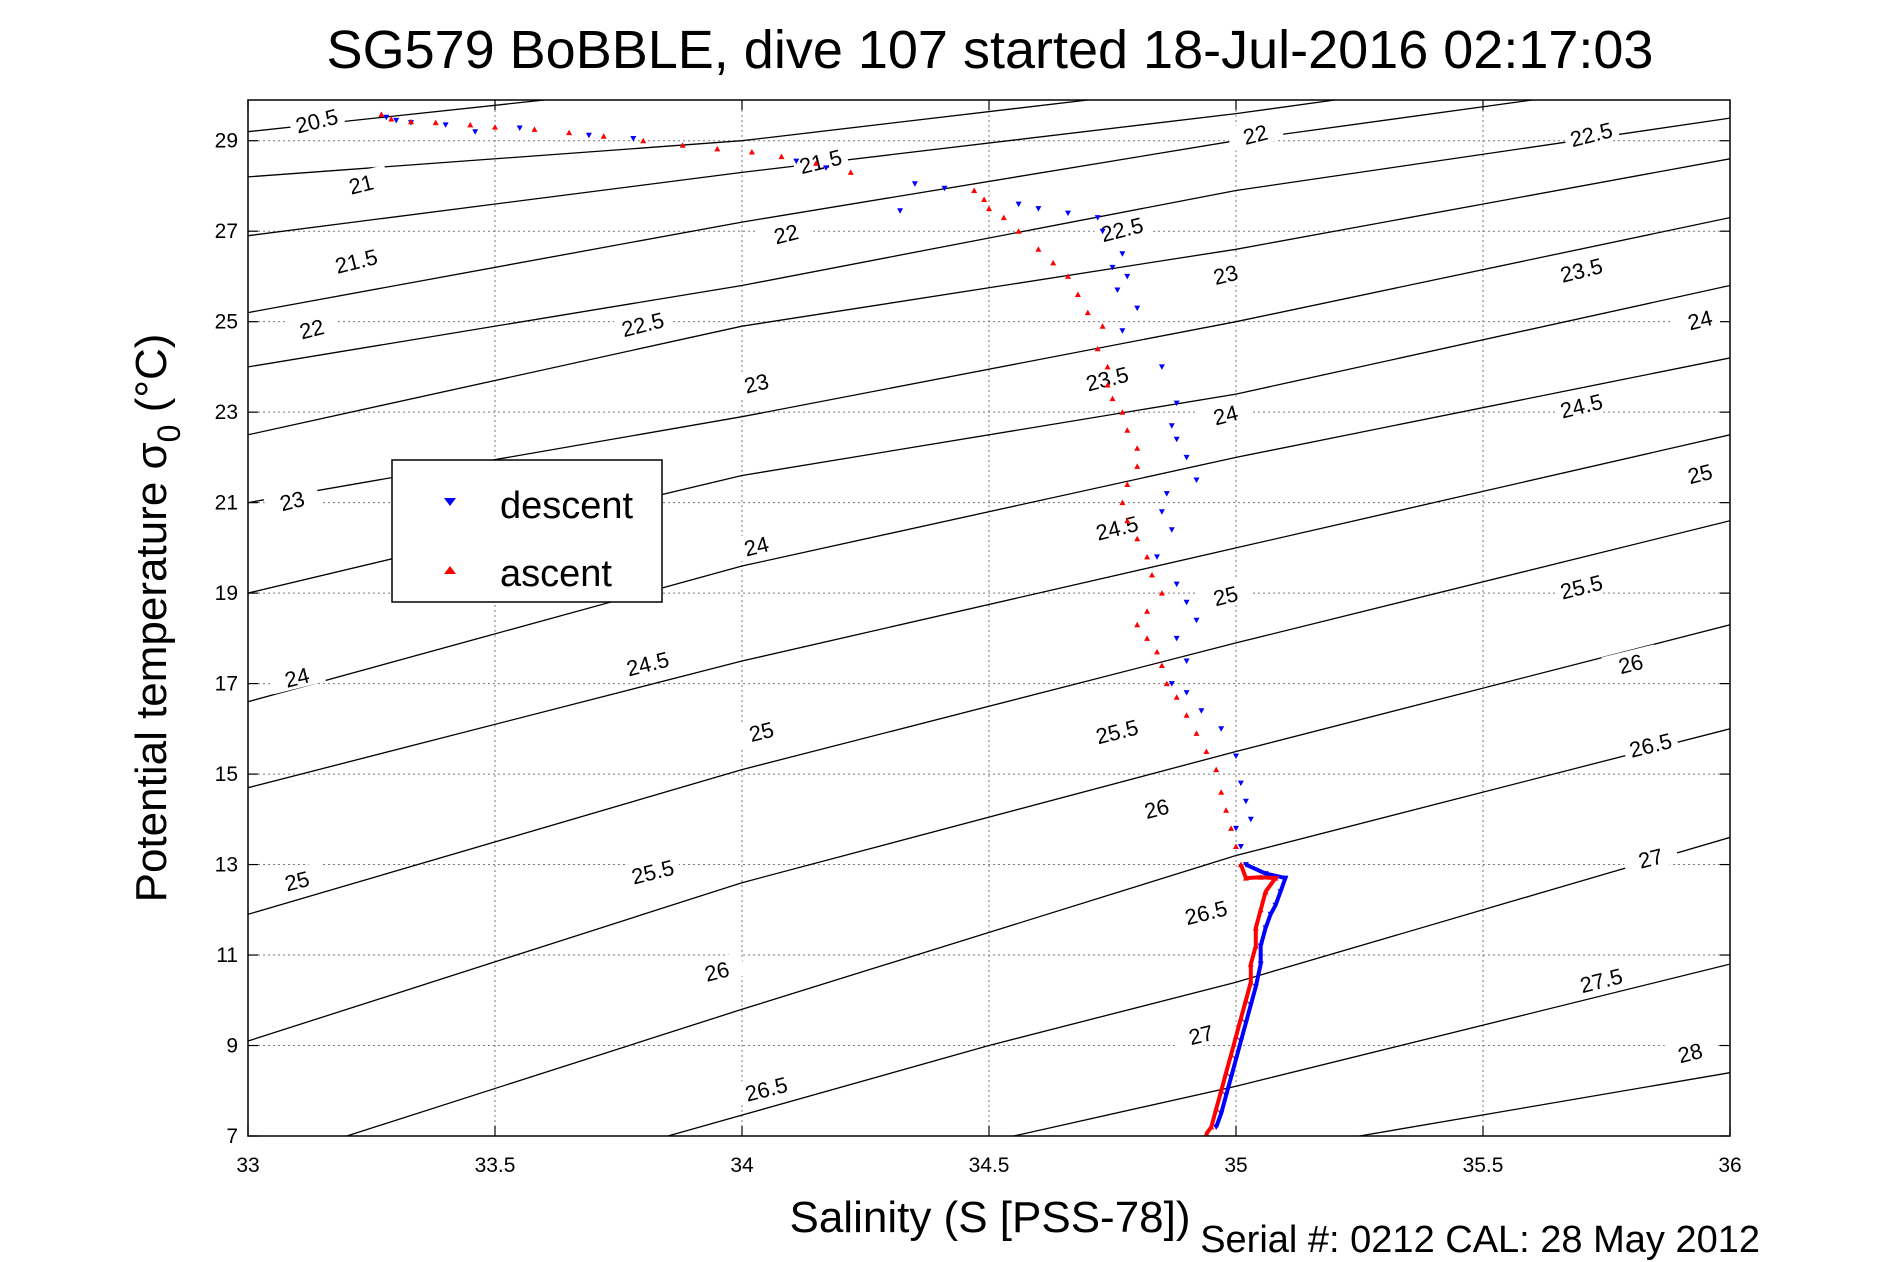 The image size is (1891, 1262). Describe the element at coordinates (1483, 1165) in the screenshot. I see `x-tick-label: 35.5` at that location.